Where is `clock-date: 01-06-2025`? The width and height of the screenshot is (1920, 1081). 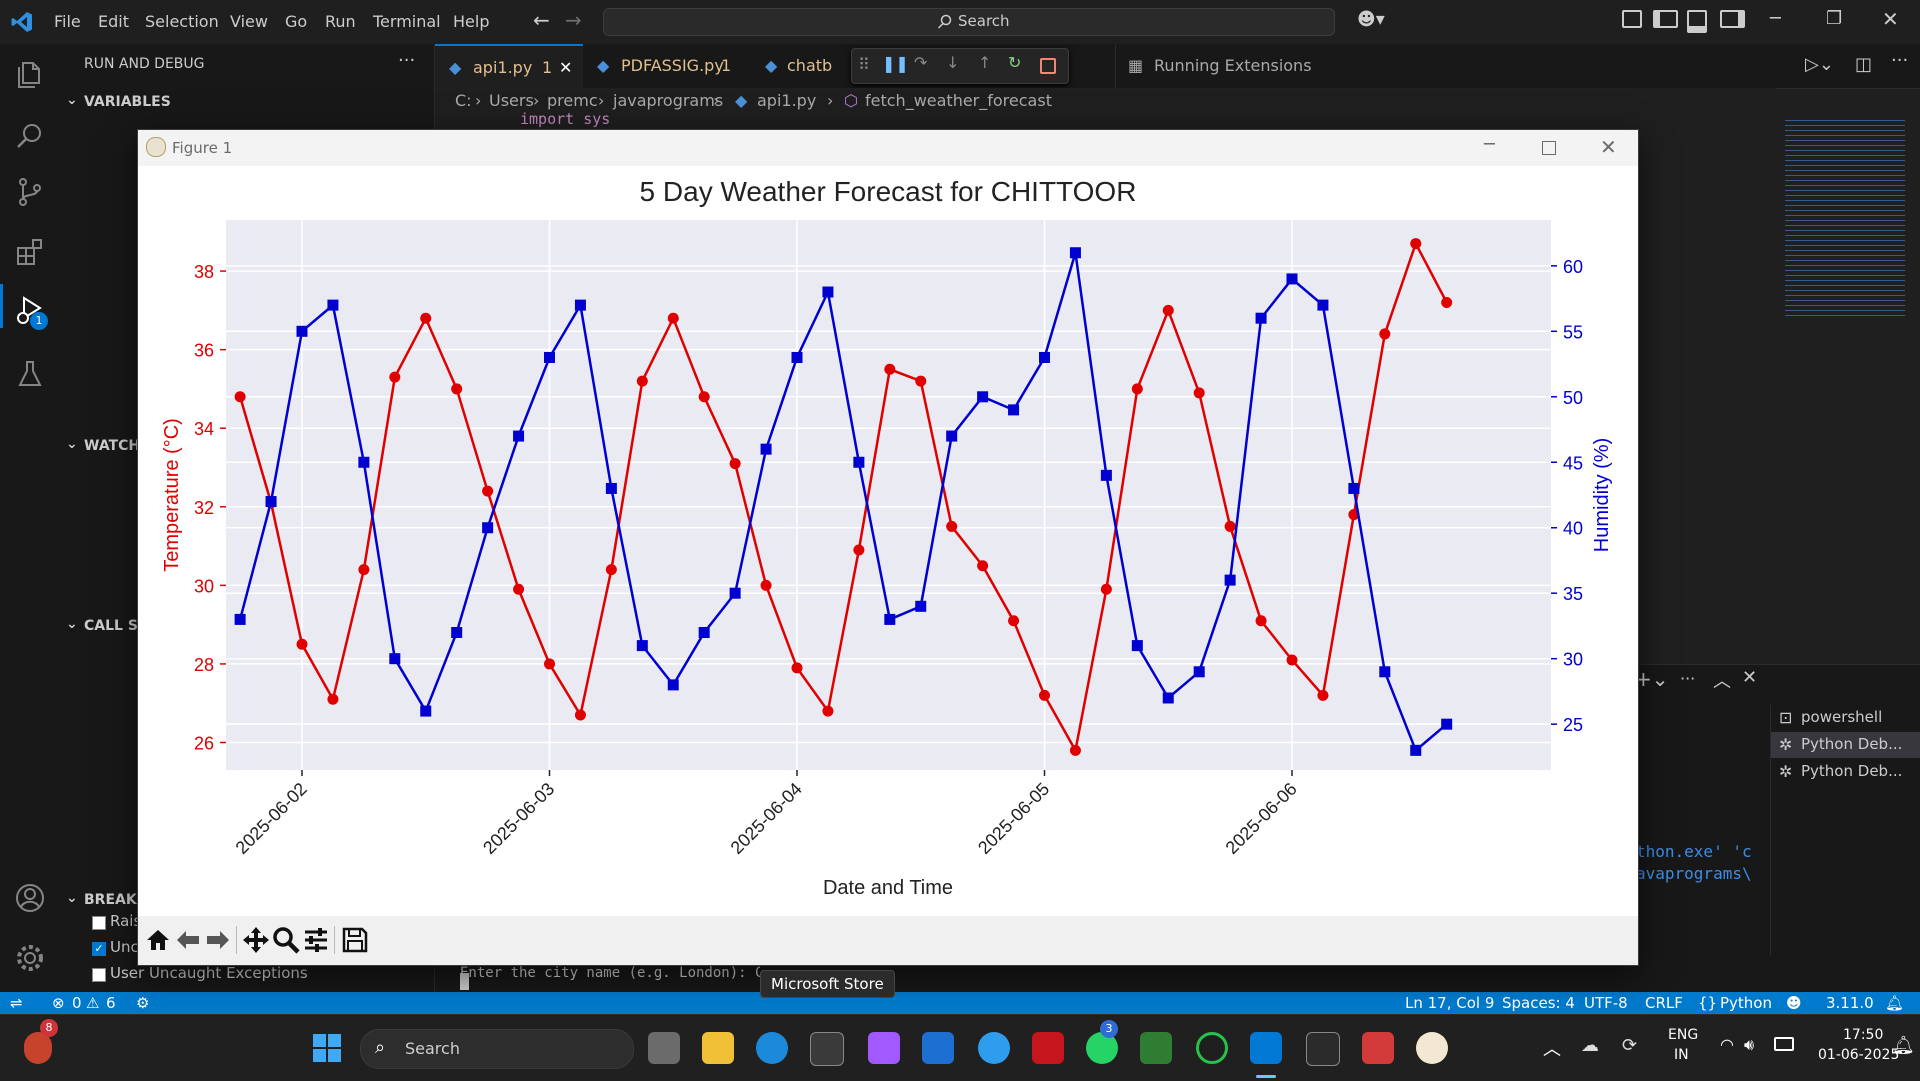
clock-date: 01-06-2025 is located at coordinates (1859, 1055).